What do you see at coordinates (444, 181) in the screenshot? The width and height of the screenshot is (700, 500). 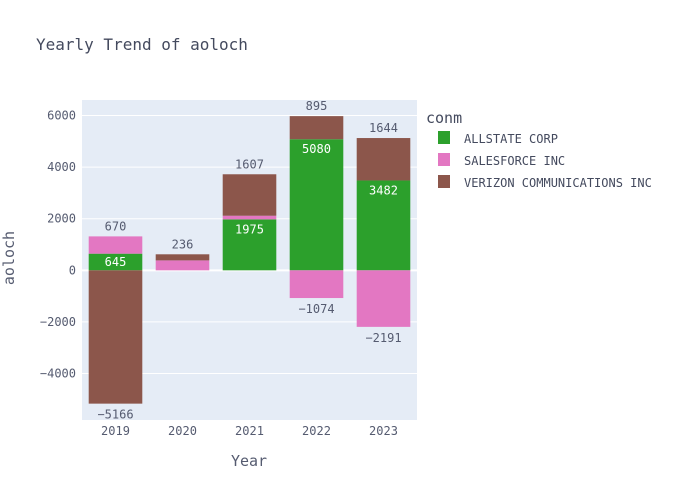 I see `legend-swatch-verizon-communications-inc` at bounding box center [444, 181].